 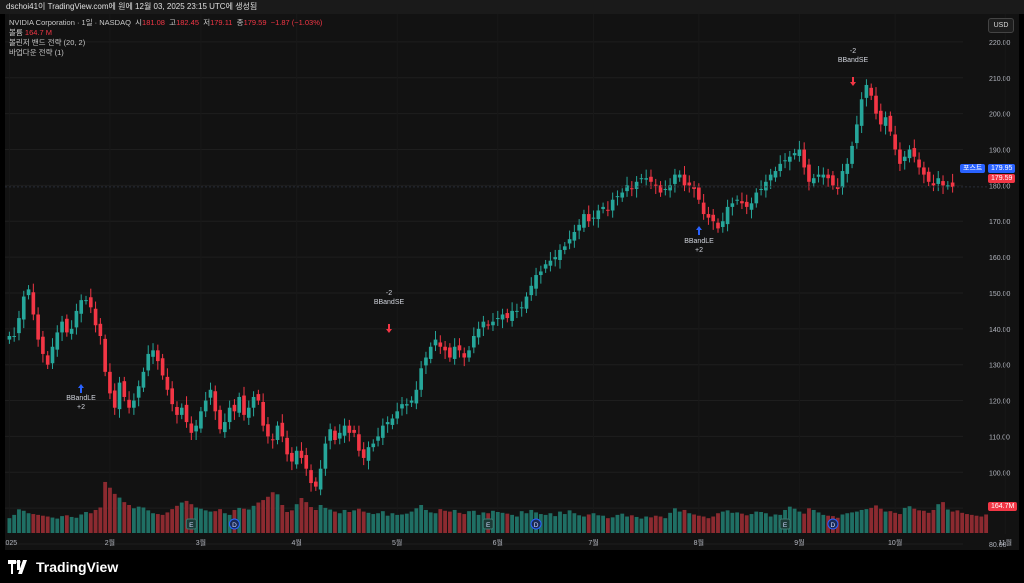 I want to click on tradingview-logo: TradingView, so click(x=63, y=567).